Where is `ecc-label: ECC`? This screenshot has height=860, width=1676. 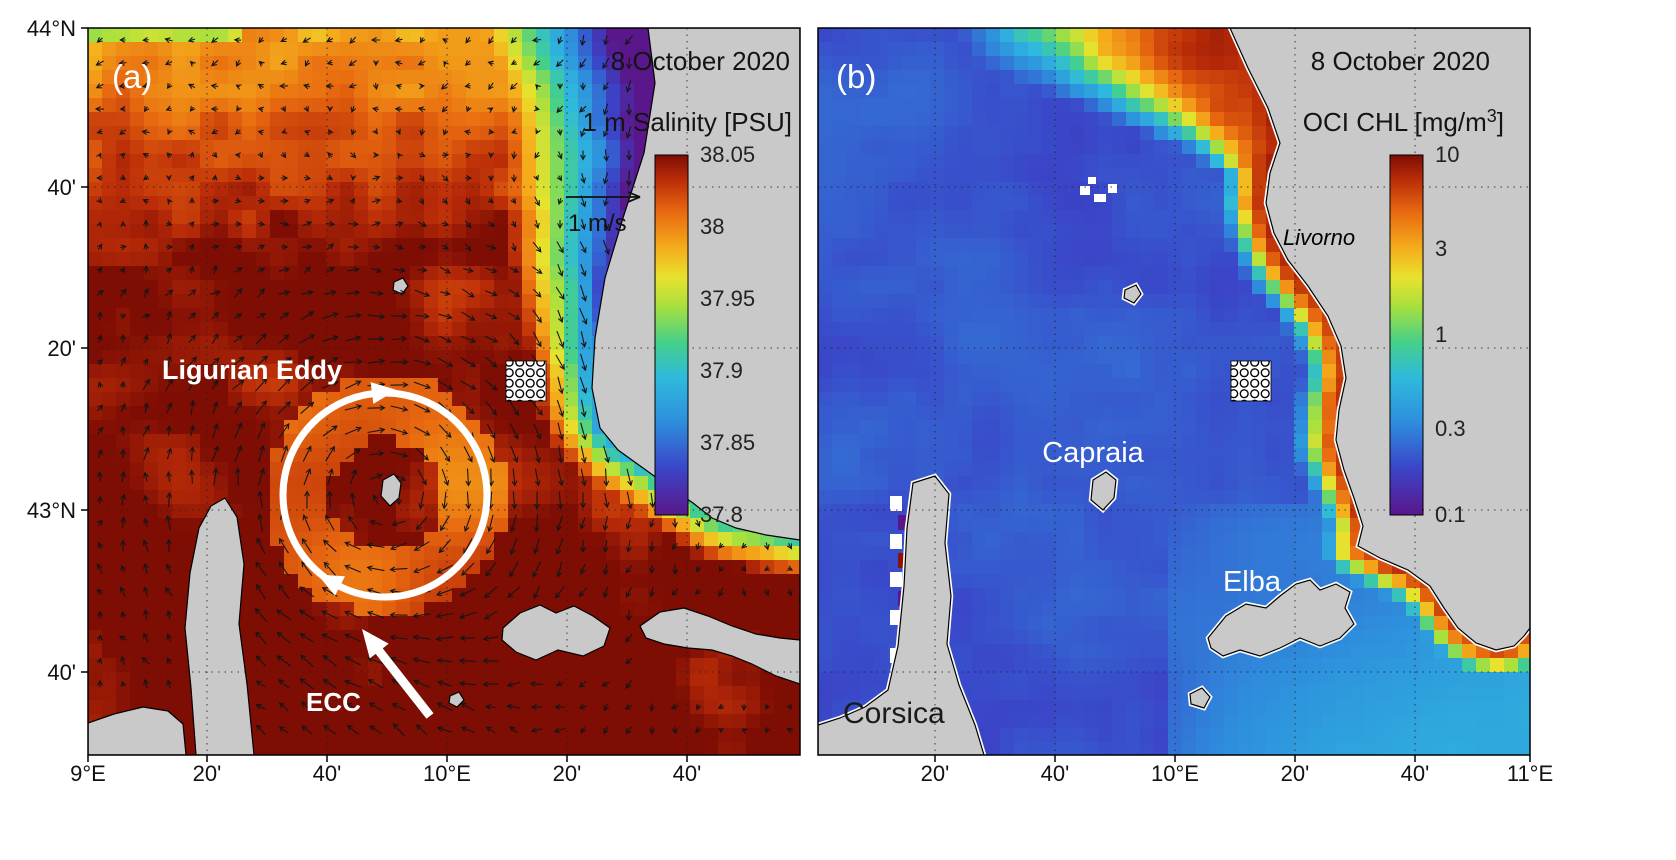
ecc-label: ECC is located at coordinates (333, 702).